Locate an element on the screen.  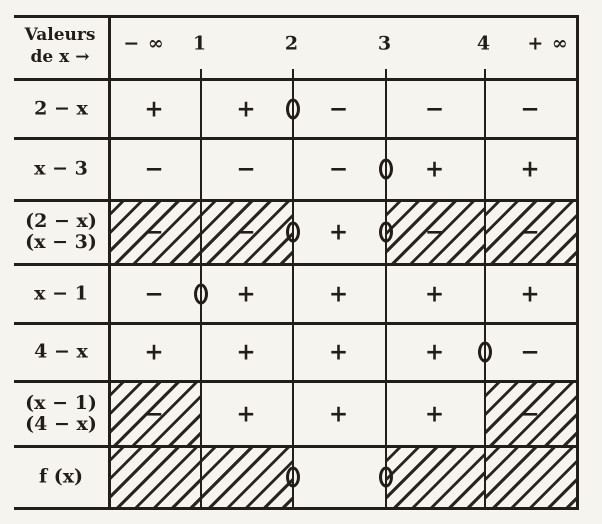
row-label: 4 − x is located at coordinates (61, 351).